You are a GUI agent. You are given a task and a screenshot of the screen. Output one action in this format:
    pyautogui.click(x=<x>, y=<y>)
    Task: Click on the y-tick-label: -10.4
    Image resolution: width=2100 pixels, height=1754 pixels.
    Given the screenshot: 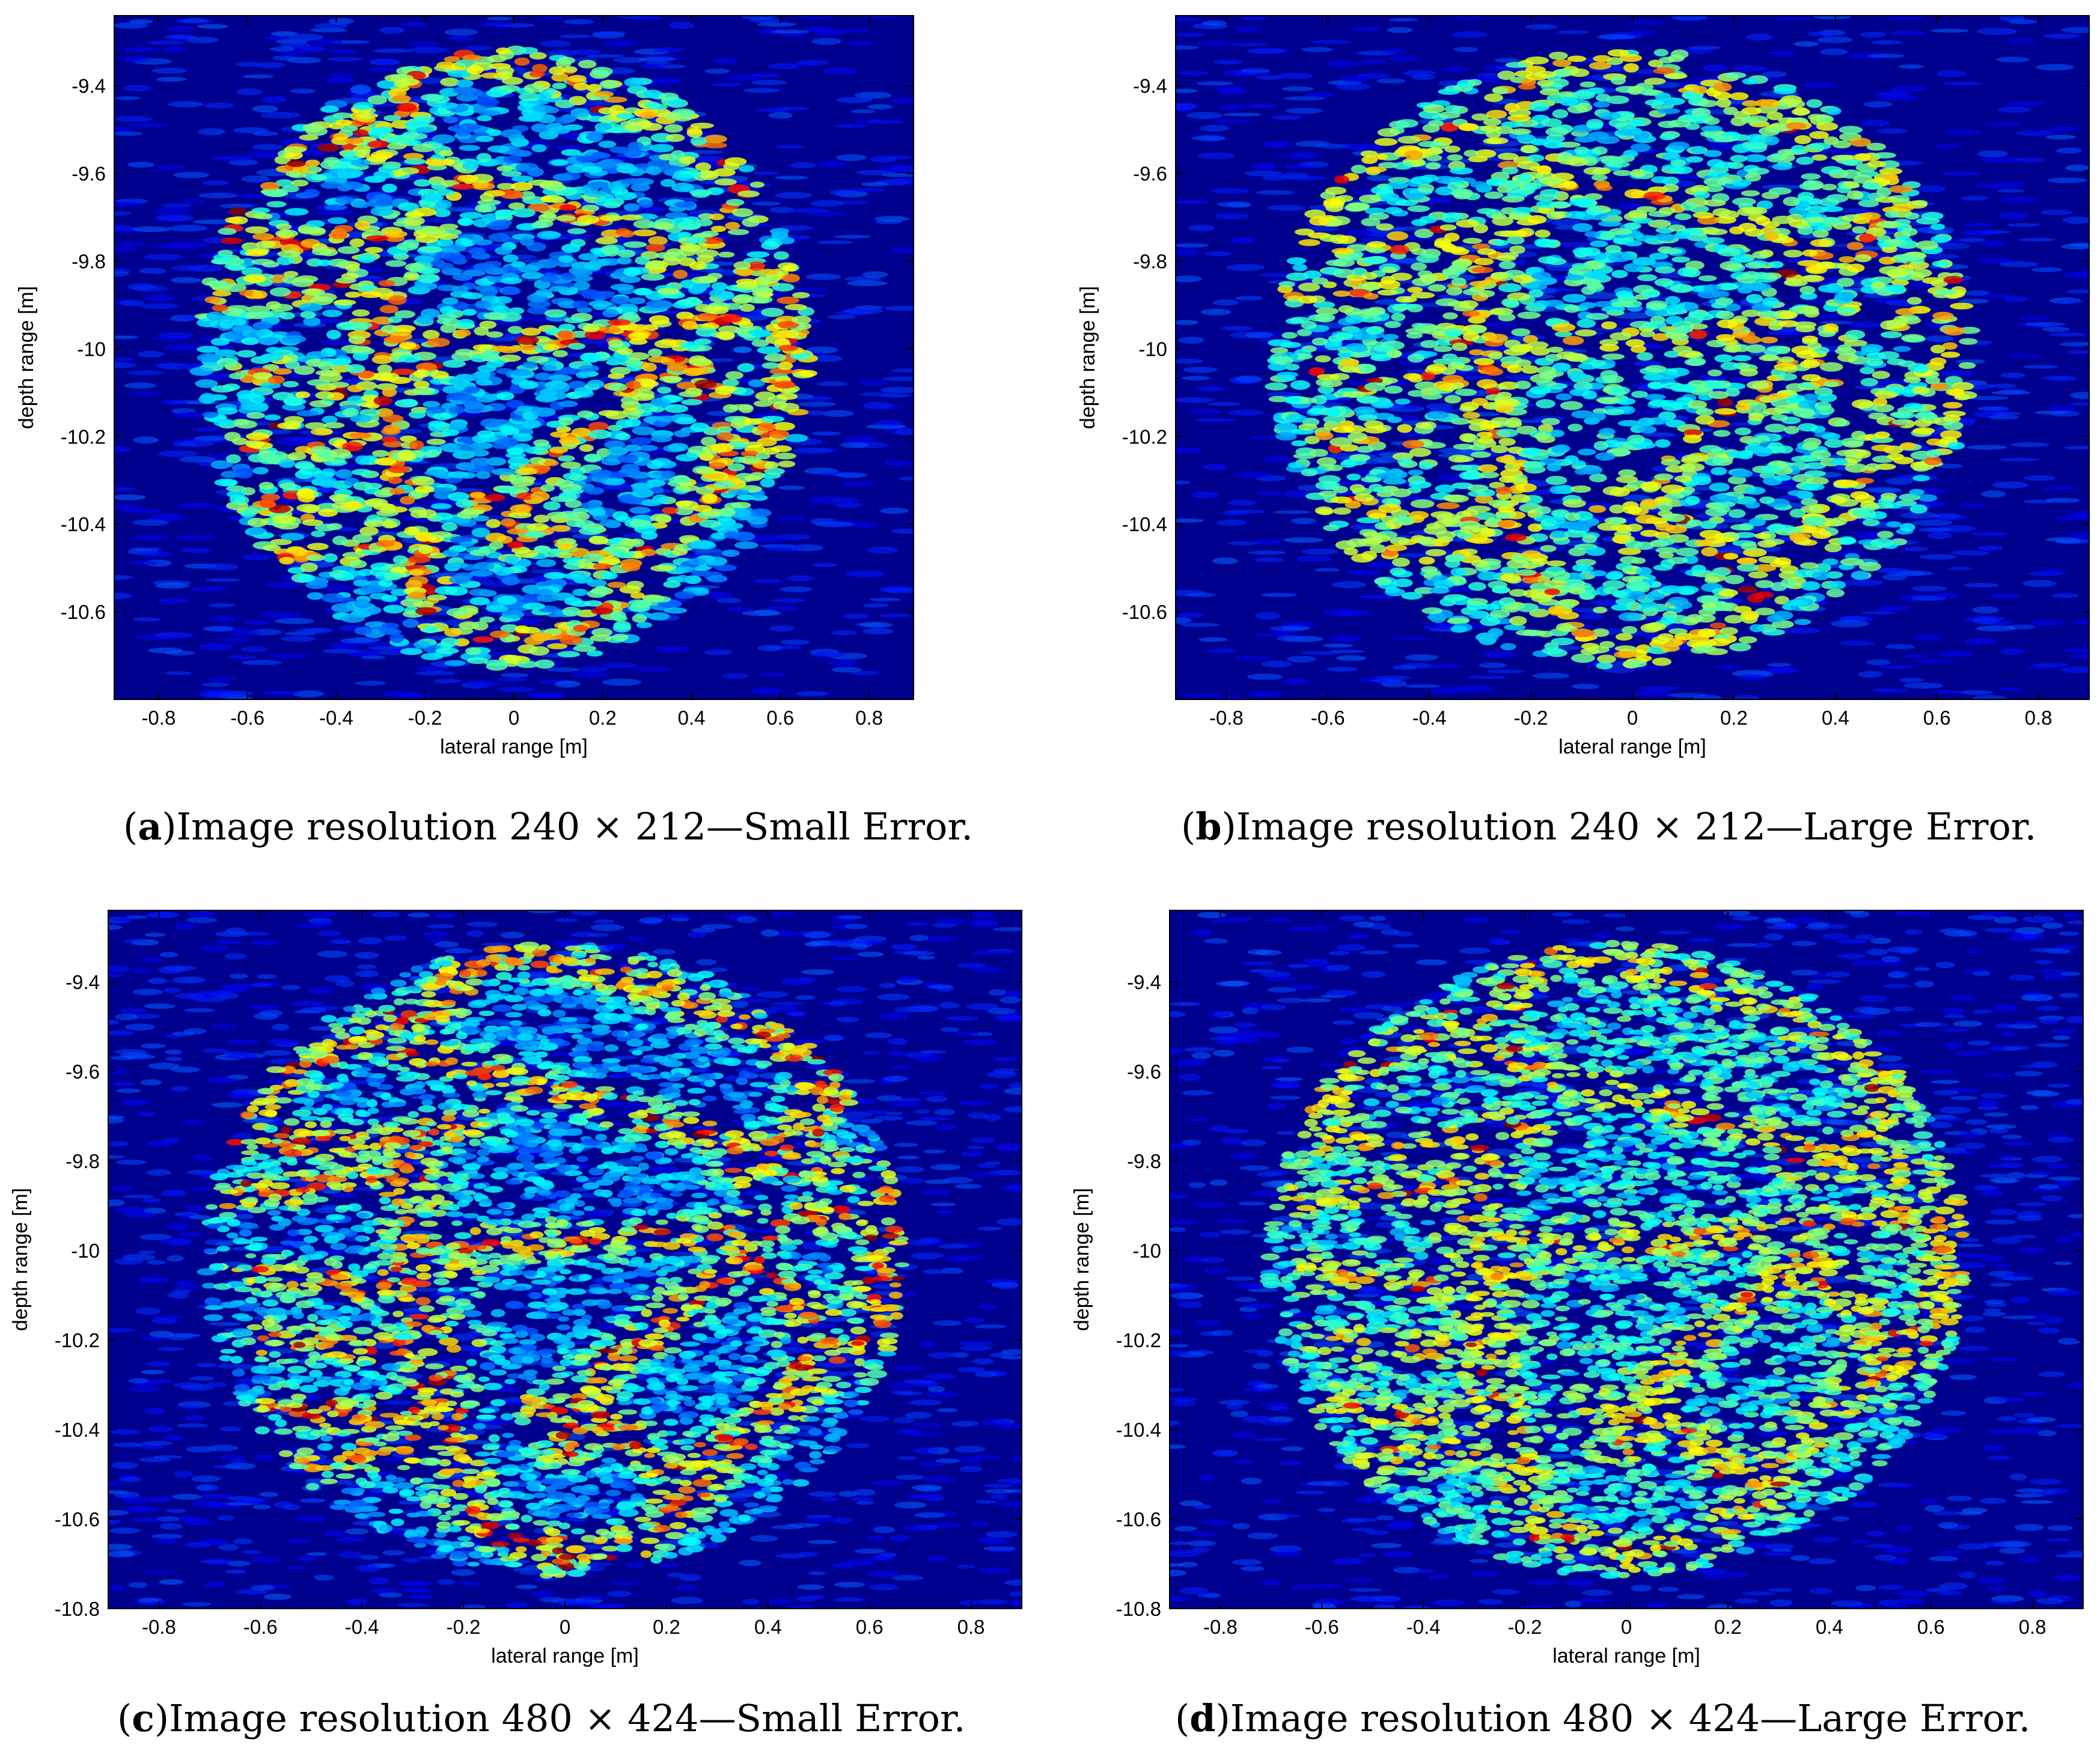 What is the action you would take?
    pyautogui.click(x=83, y=524)
    